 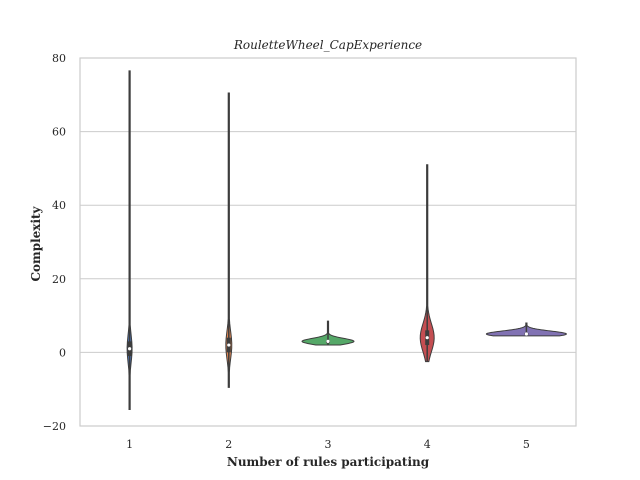 What do you see at coordinates (526, 444) in the screenshot?
I see `x-tick-label: 5` at bounding box center [526, 444].